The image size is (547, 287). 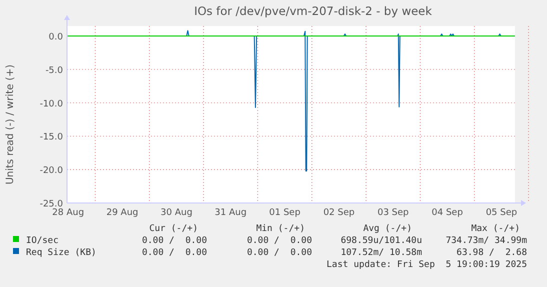 What do you see at coordinates (176, 213) in the screenshot?
I see `x-tick-label: 30 Aug` at bounding box center [176, 213].